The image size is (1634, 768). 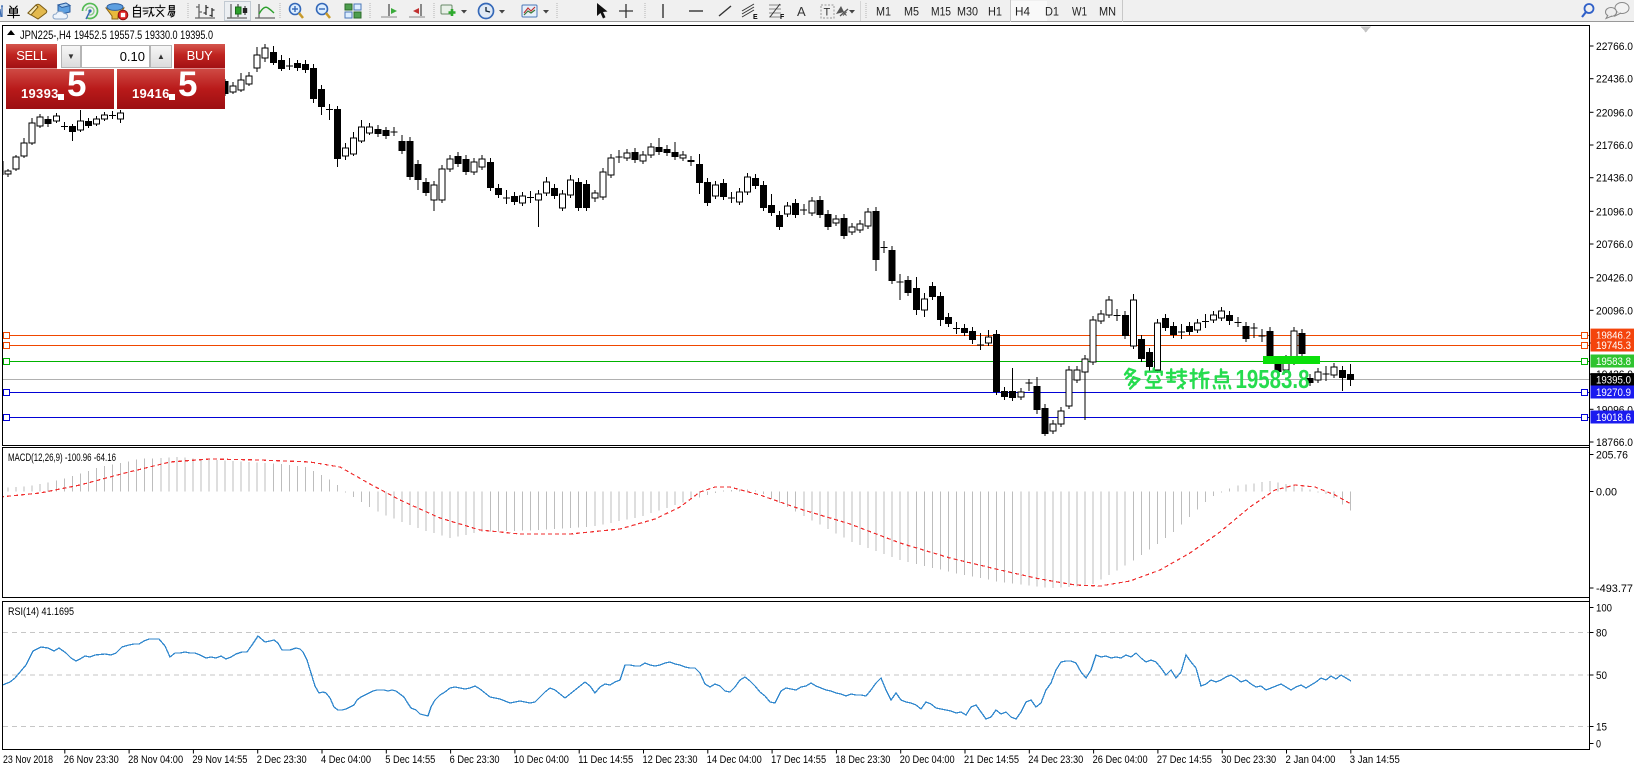 I want to click on svg-text: M15, so click(x=941, y=12).